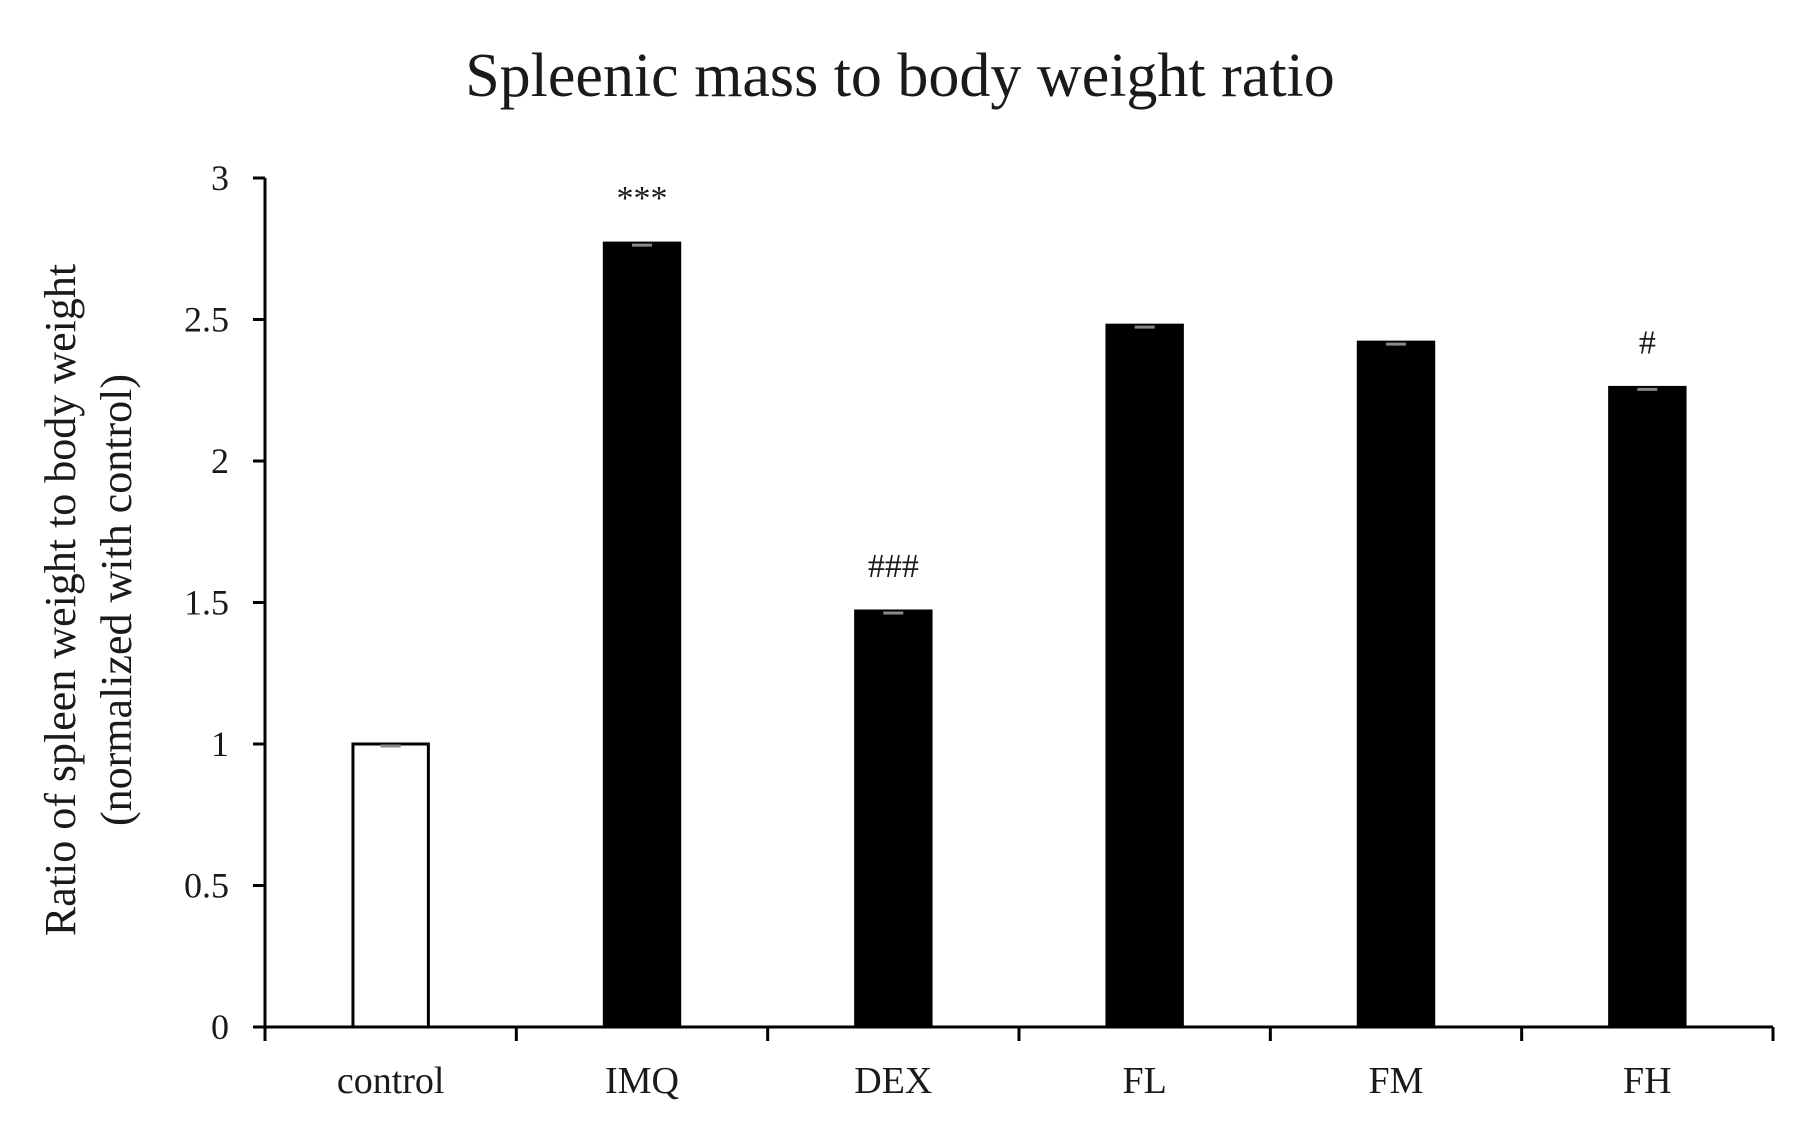 This screenshot has height=1121, width=1801. Describe the element at coordinates (220, 178) in the screenshot. I see `y-tick-label: 3` at that location.